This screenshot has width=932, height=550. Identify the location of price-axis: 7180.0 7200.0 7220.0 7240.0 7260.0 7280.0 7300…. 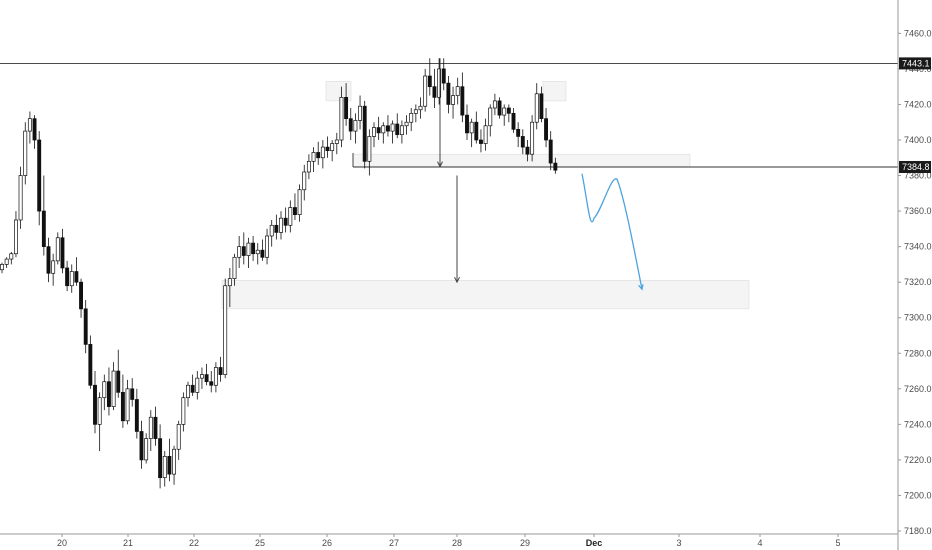
(915, 282).